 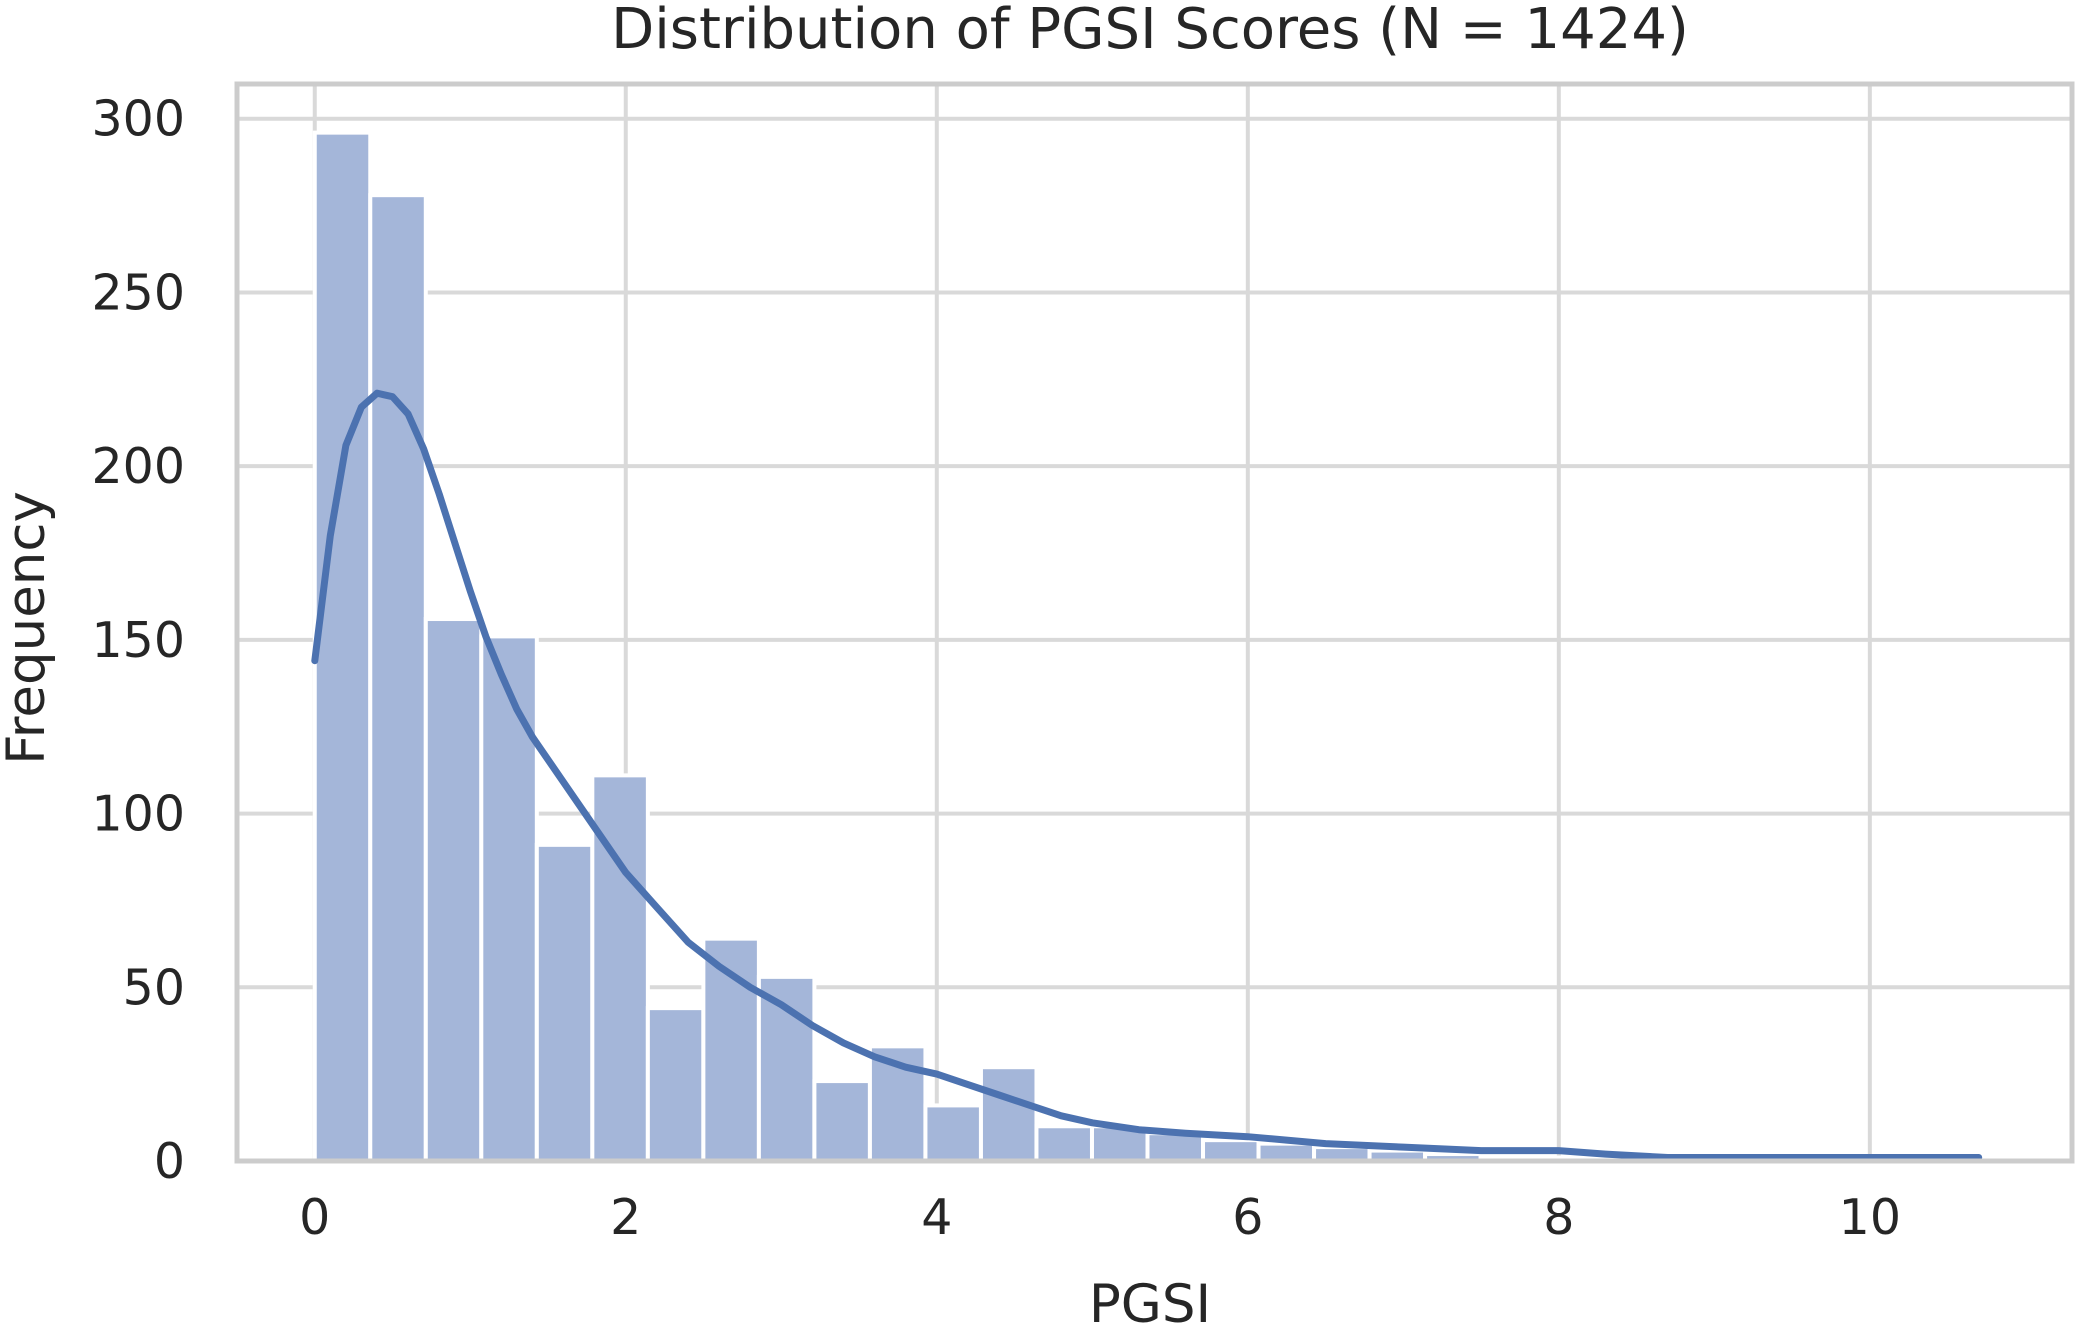 I want to click on x-tick-label: 4, so click(x=936, y=1217).